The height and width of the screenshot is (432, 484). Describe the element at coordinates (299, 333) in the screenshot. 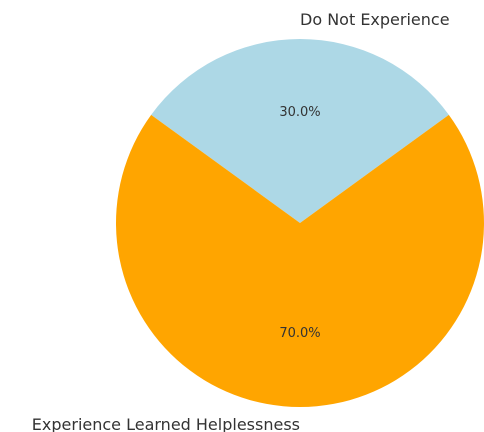

I see `pie-slice-2-percent-label: 70.0%` at that location.